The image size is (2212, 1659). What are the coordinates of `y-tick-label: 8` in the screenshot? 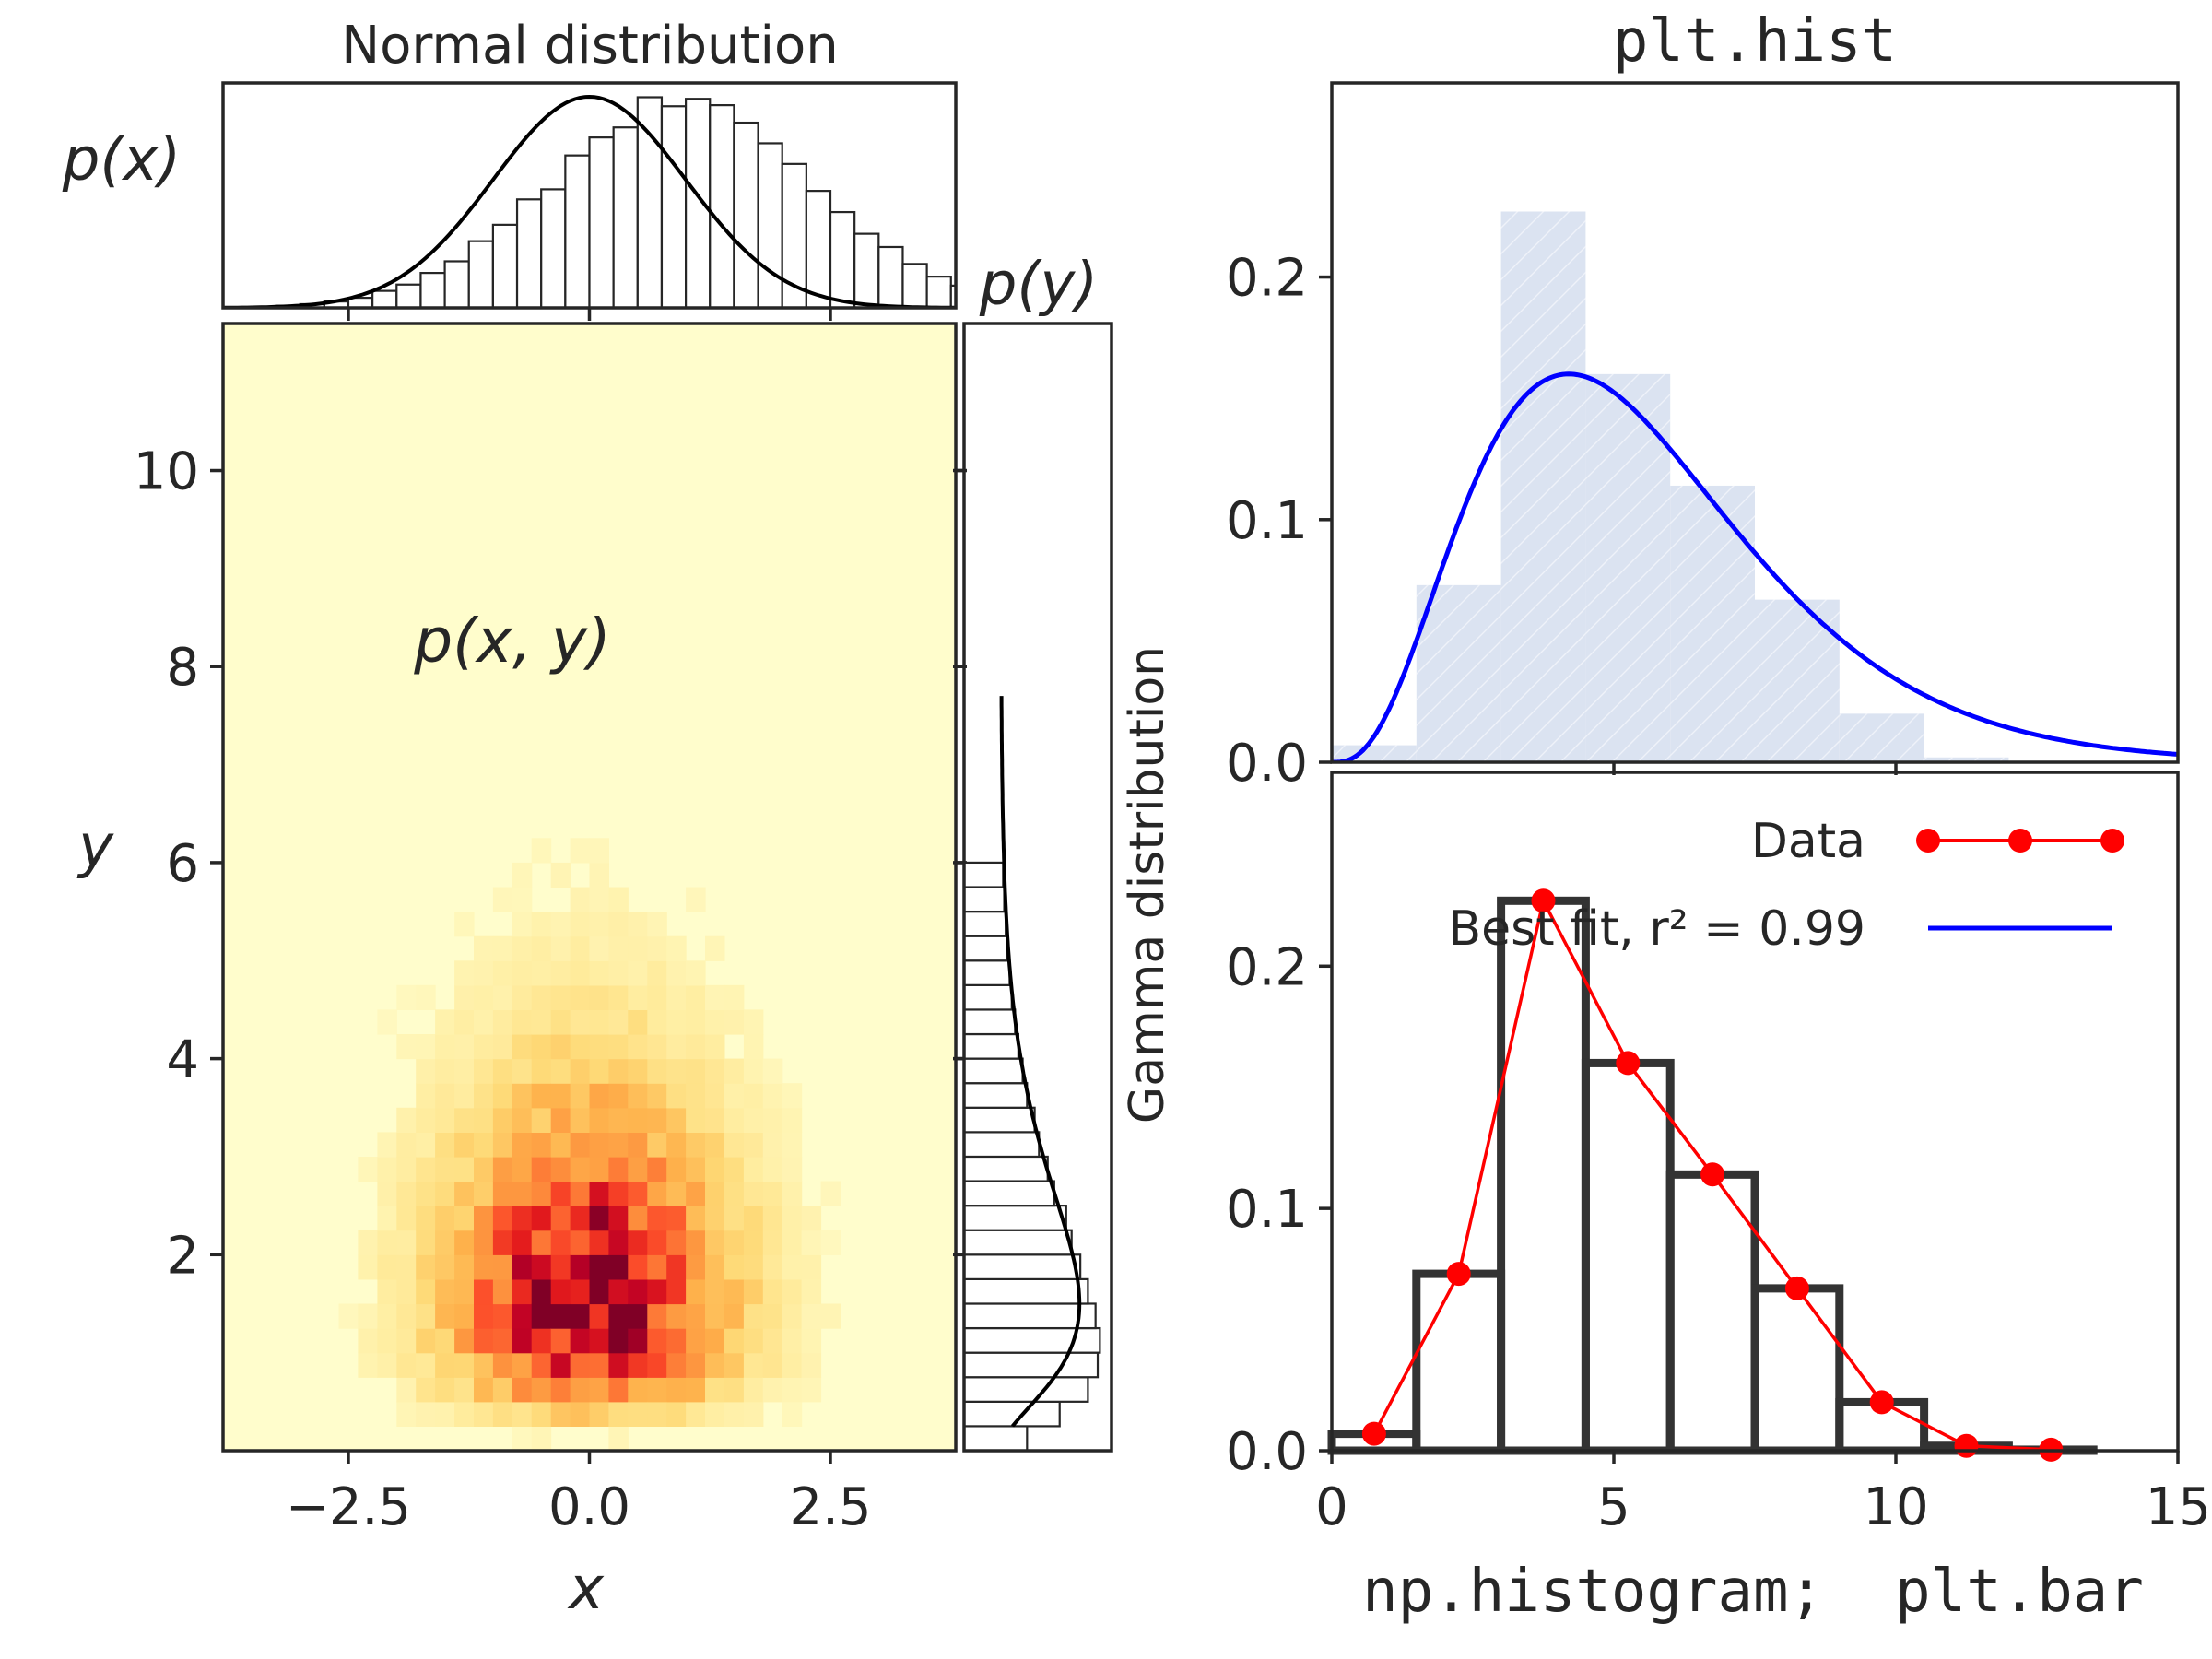 It's located at (182, 668).